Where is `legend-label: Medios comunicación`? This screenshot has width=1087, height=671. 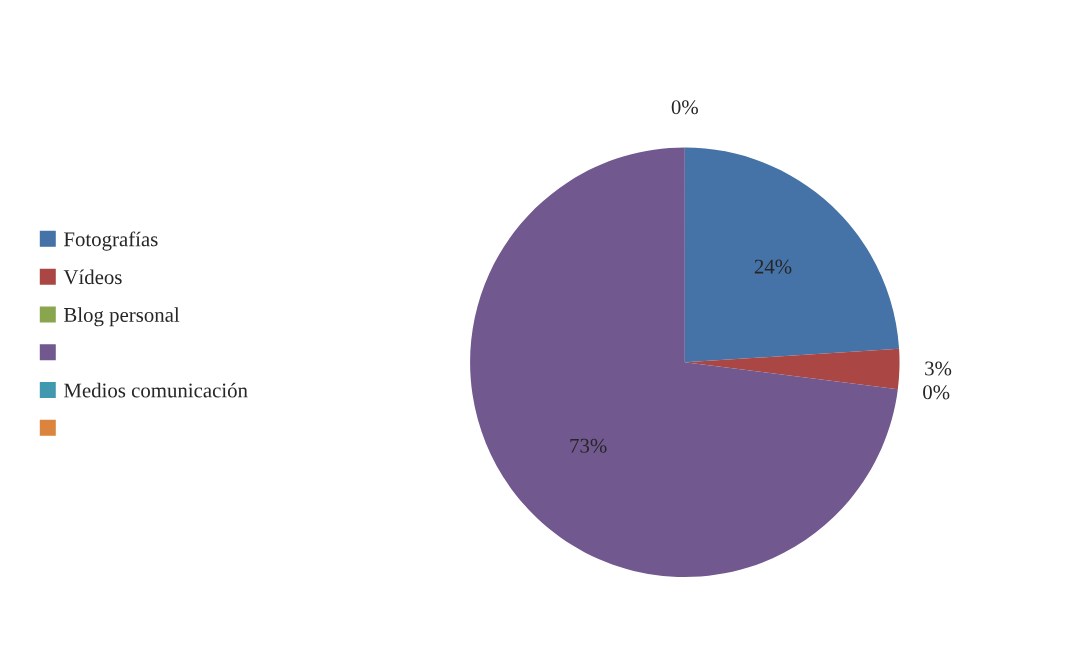
legend-label: Medios comunicación is located at coordinates (156, 390).